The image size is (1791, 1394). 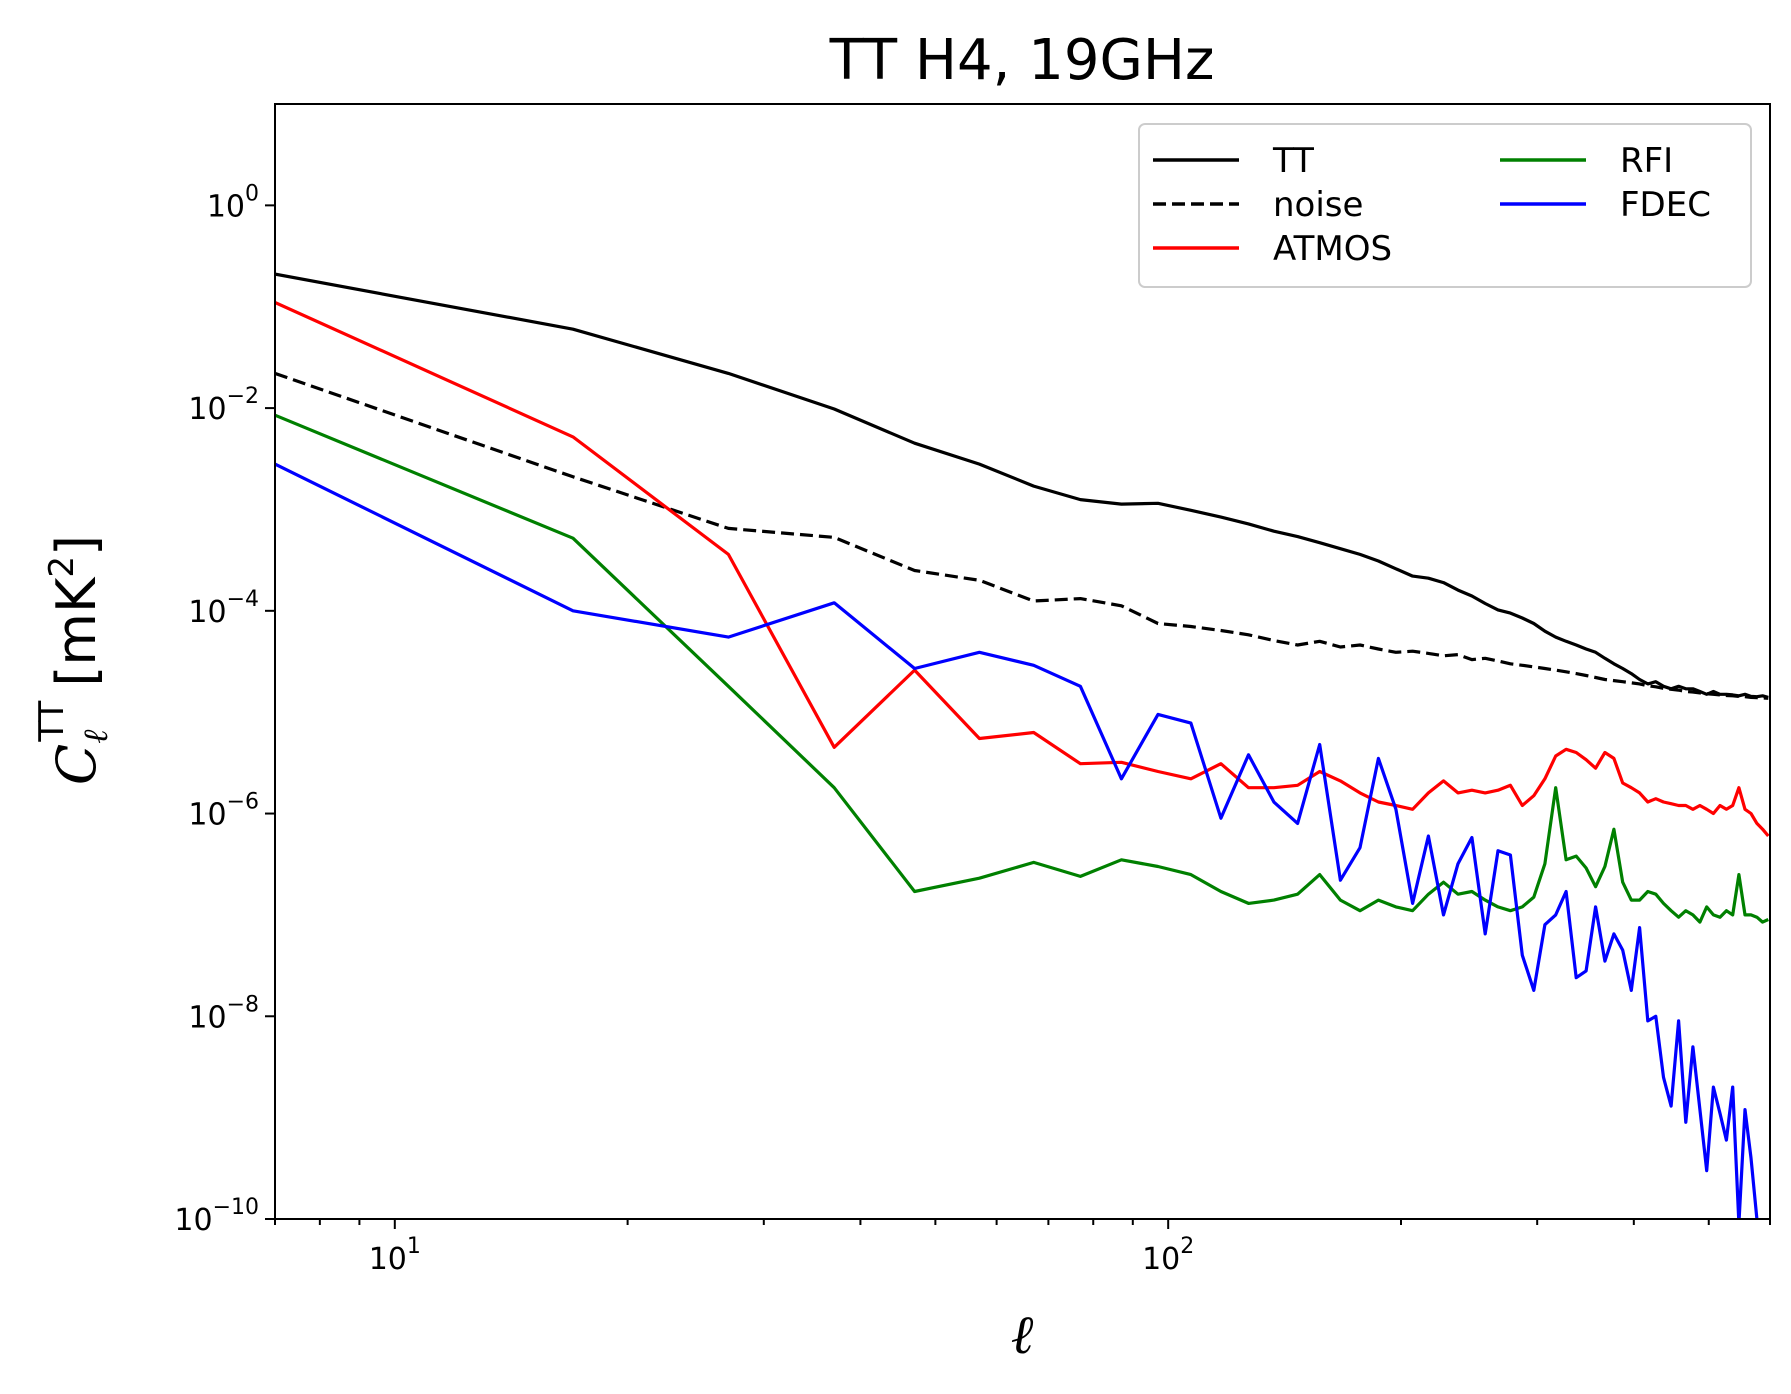 What do you see at coordinates (233, 202) in the screenshot?
I see `y-tick-label: 10⁰` at bounding box center [233, 202].